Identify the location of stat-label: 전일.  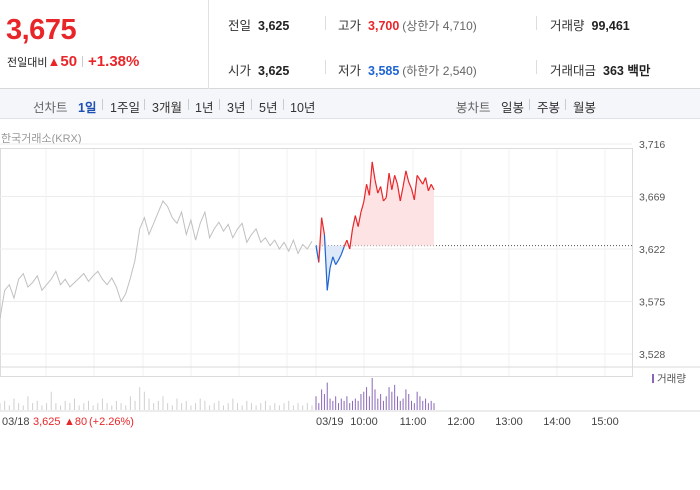
(240, 26).